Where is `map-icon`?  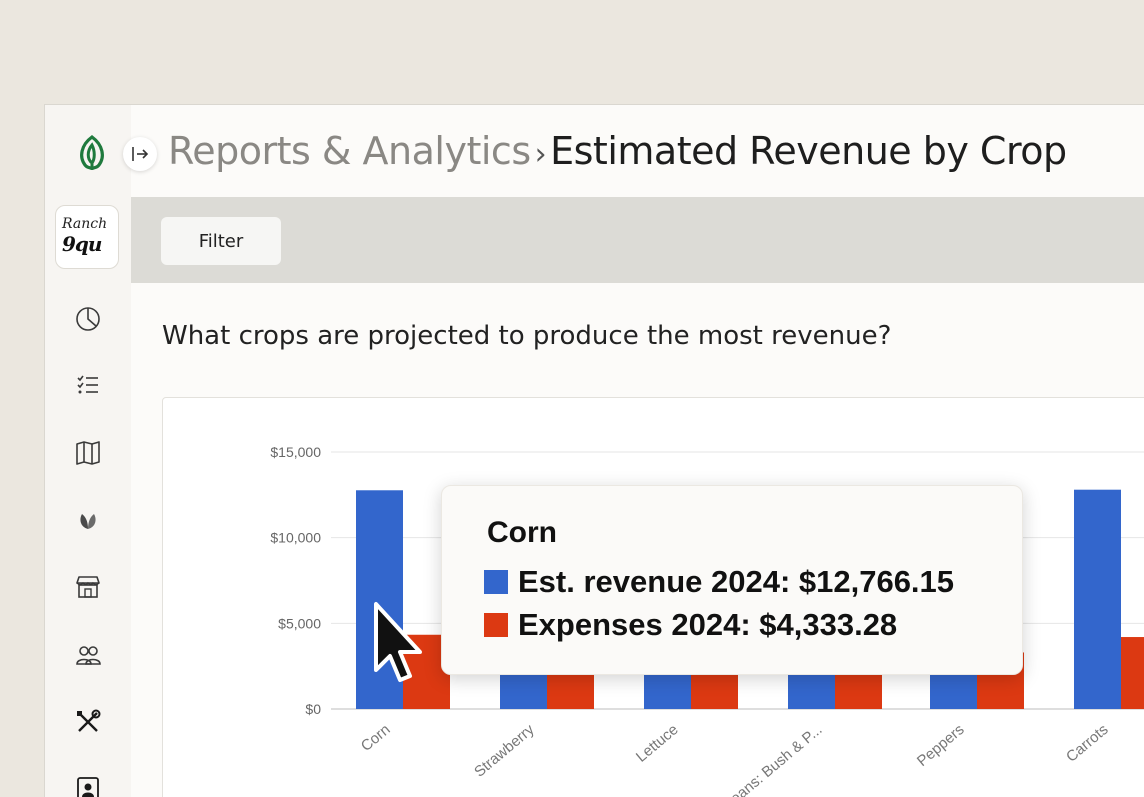
map-icon is located at coordinates (88, 453).